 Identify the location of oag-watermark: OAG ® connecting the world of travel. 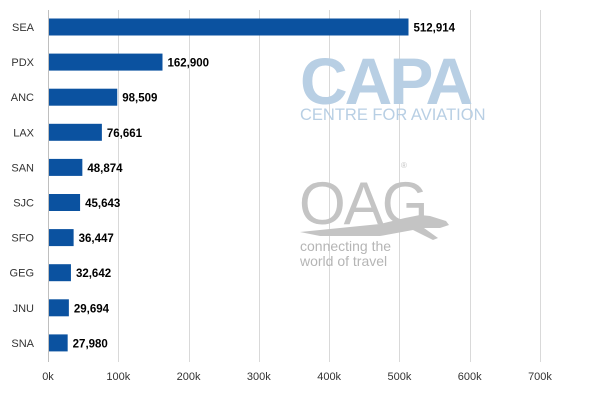
(374, 215).